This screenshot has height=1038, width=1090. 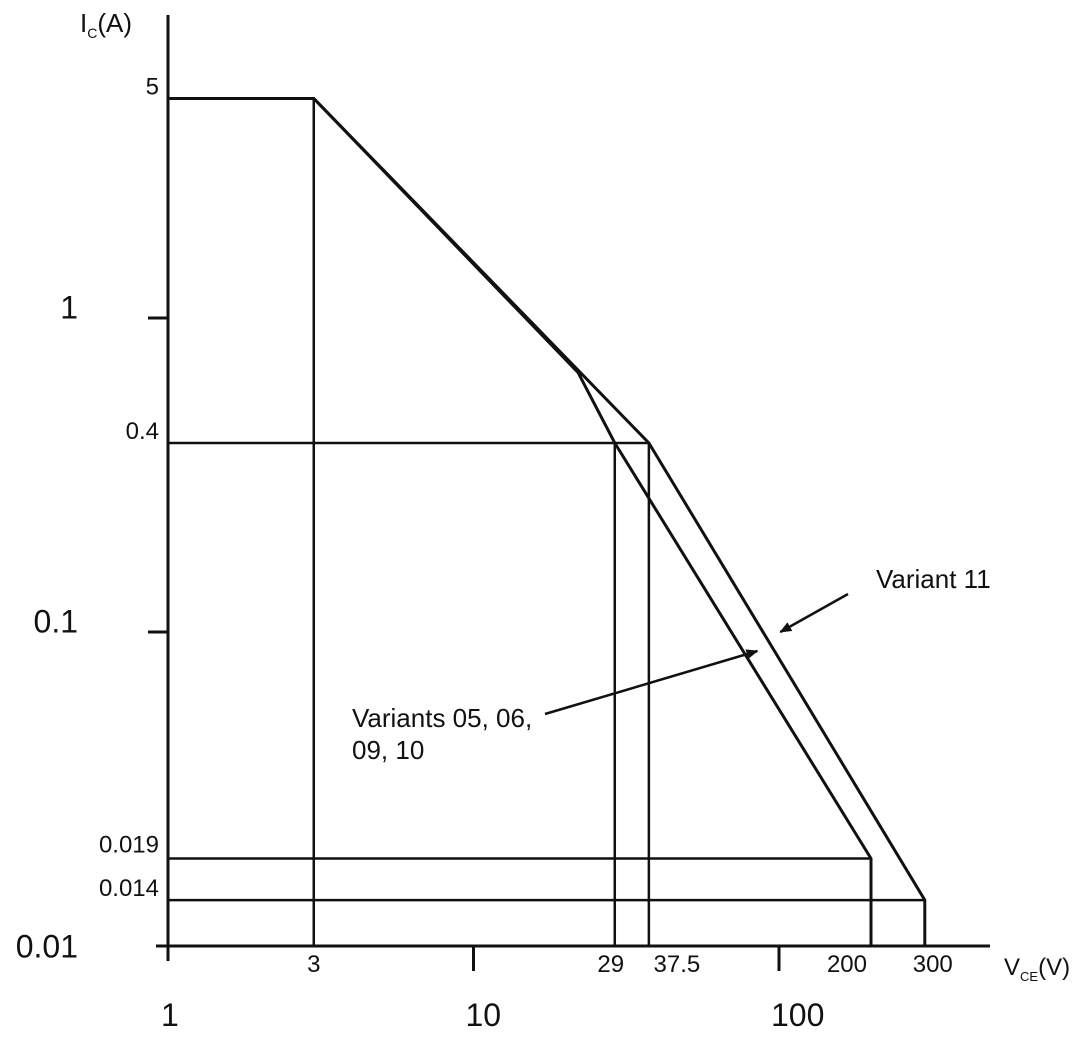 What do you see at coordinates (114, 23) in the screenshot?
I see `y-axis-label-unit: (A)` at bounding box center [114, 23].